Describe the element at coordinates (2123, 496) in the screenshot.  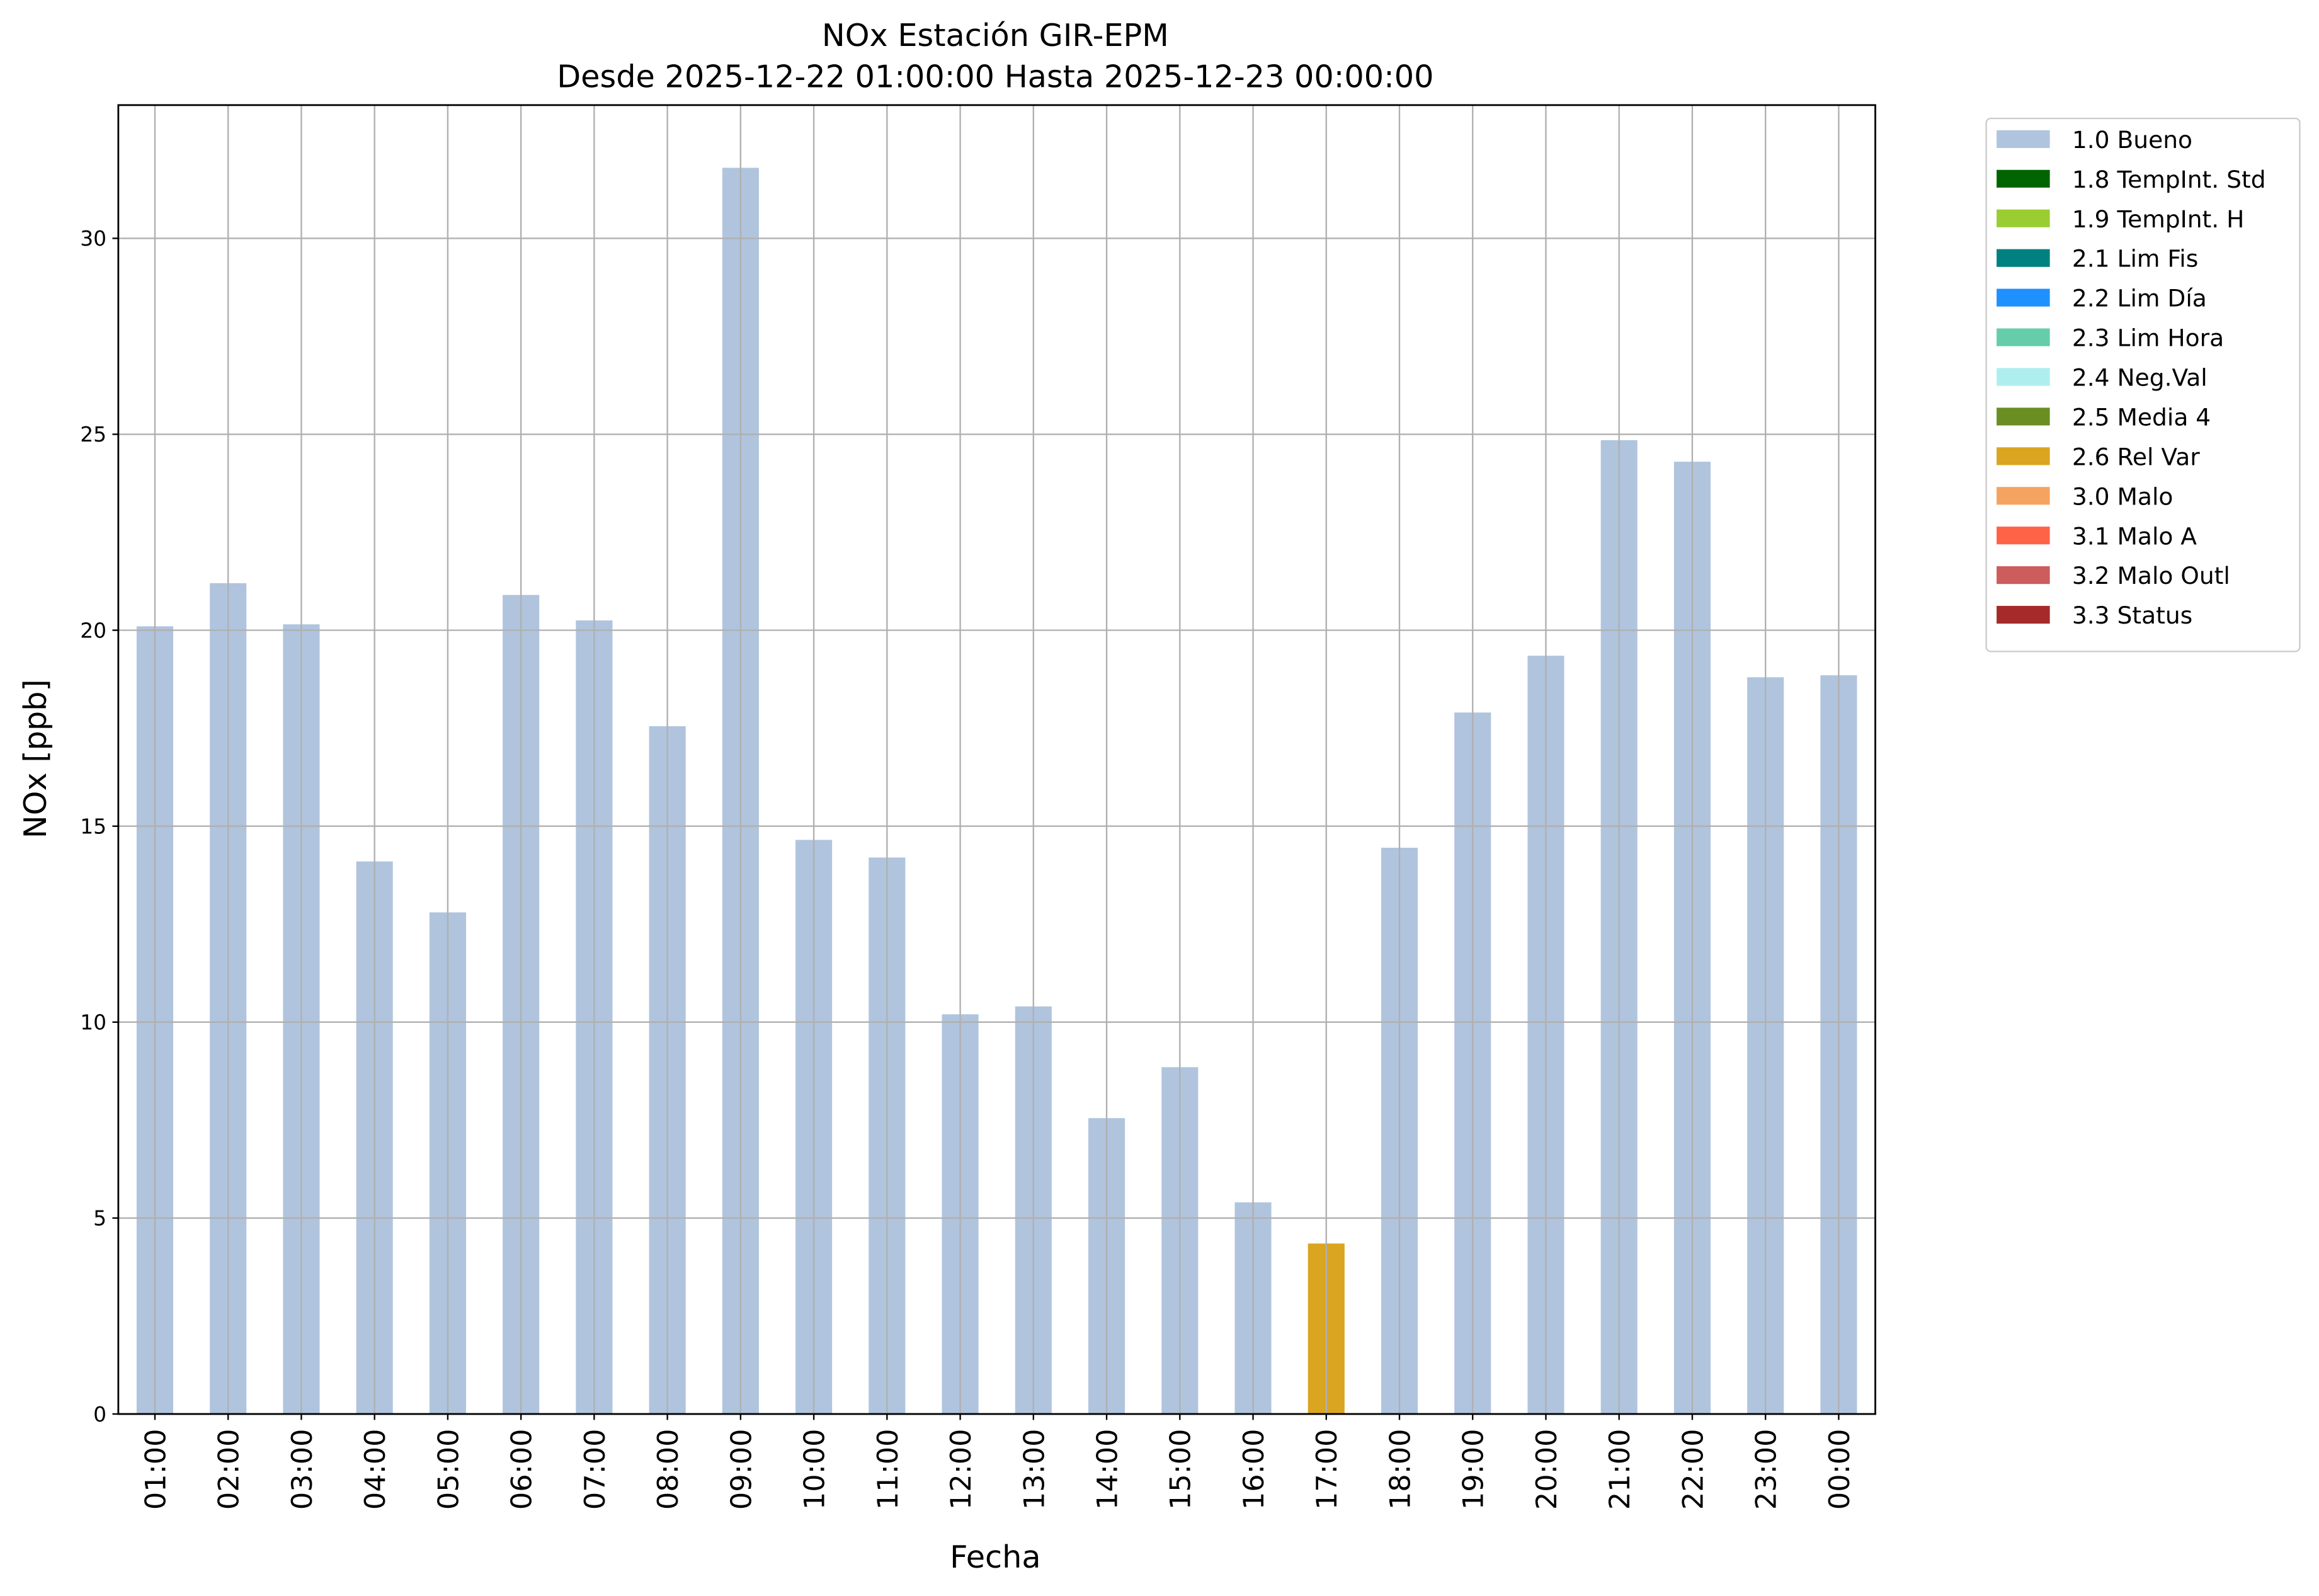
I see `legend-label: 3.0 Malo` at that location.